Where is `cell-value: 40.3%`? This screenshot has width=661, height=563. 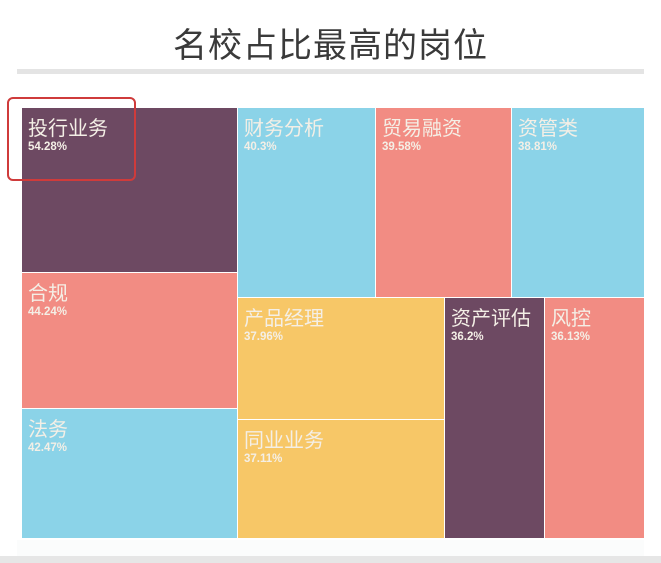 cell-value: 40.3% is located at coordinates (260, 147).